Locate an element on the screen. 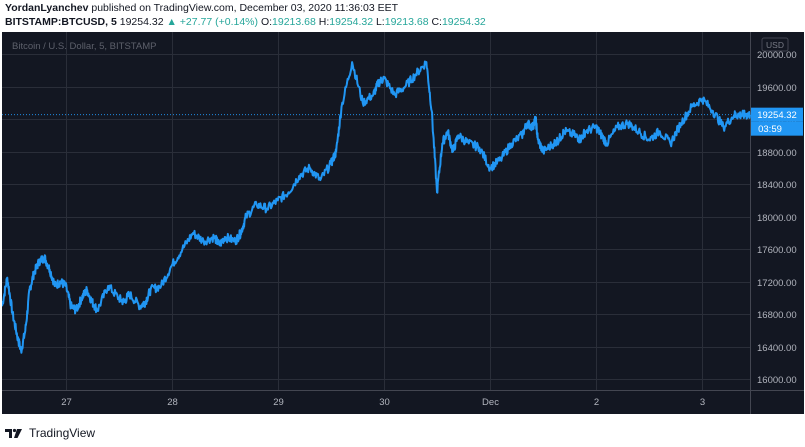  x-tick-label: 3 is located at coordinates (702, 402).